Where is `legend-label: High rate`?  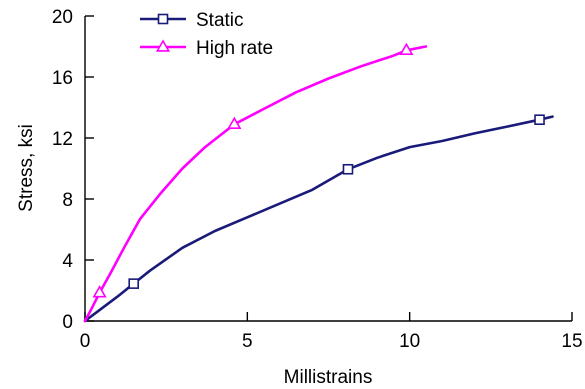 legend-label: High rate is located at coordinates (234, 48).